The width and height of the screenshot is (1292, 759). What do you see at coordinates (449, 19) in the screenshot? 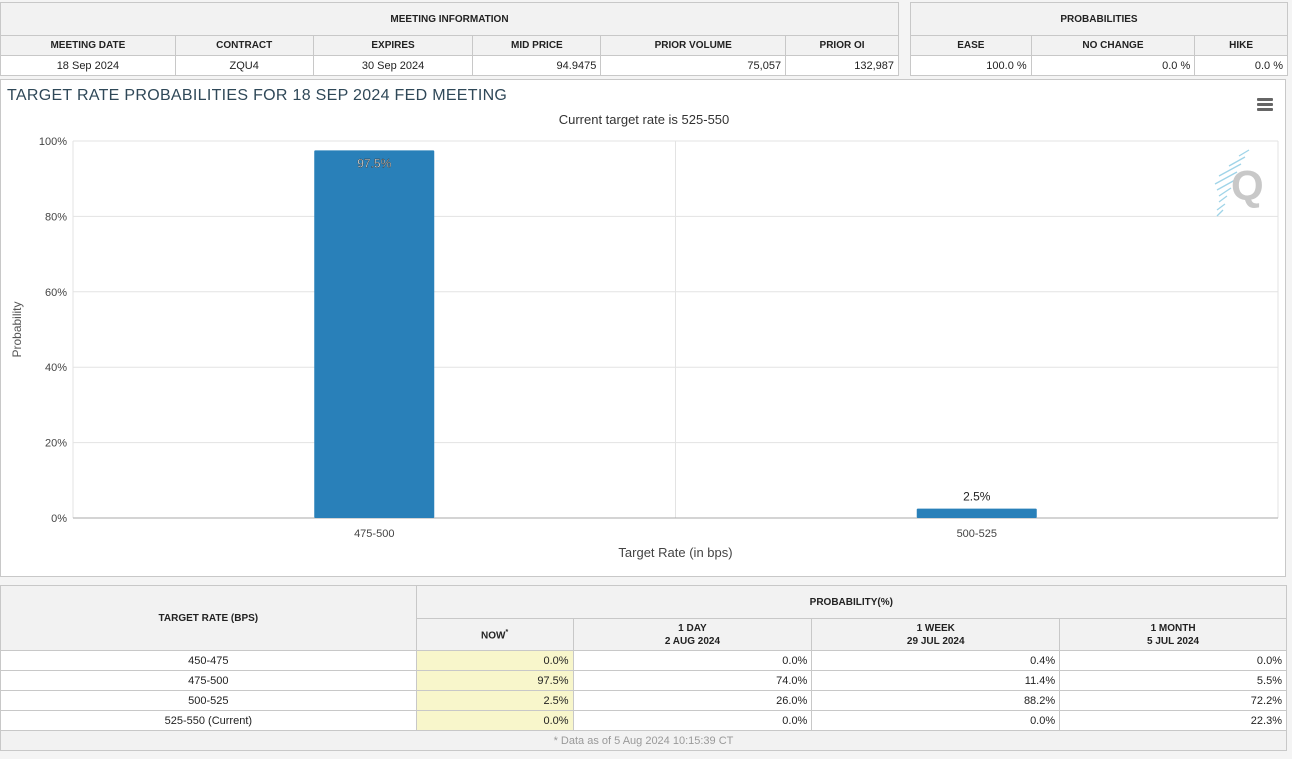
I see `meeting-information-title: MEETING INFORMATION` at bounding box center [449, 19].